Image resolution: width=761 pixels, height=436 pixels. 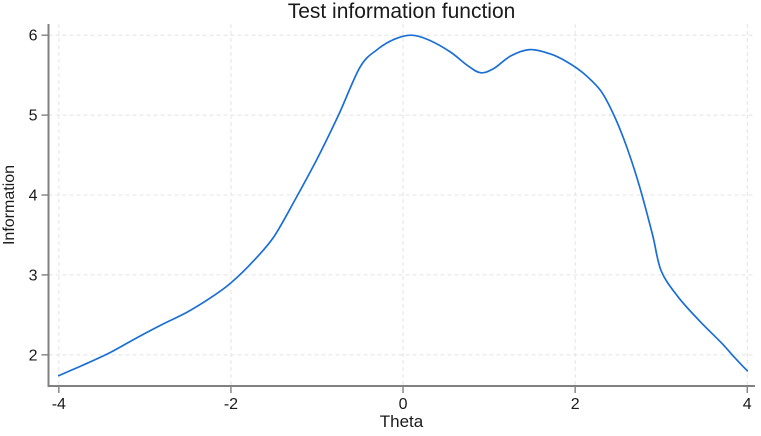 I want to click on x-tick-label: -4, so click(x=59, y=404).